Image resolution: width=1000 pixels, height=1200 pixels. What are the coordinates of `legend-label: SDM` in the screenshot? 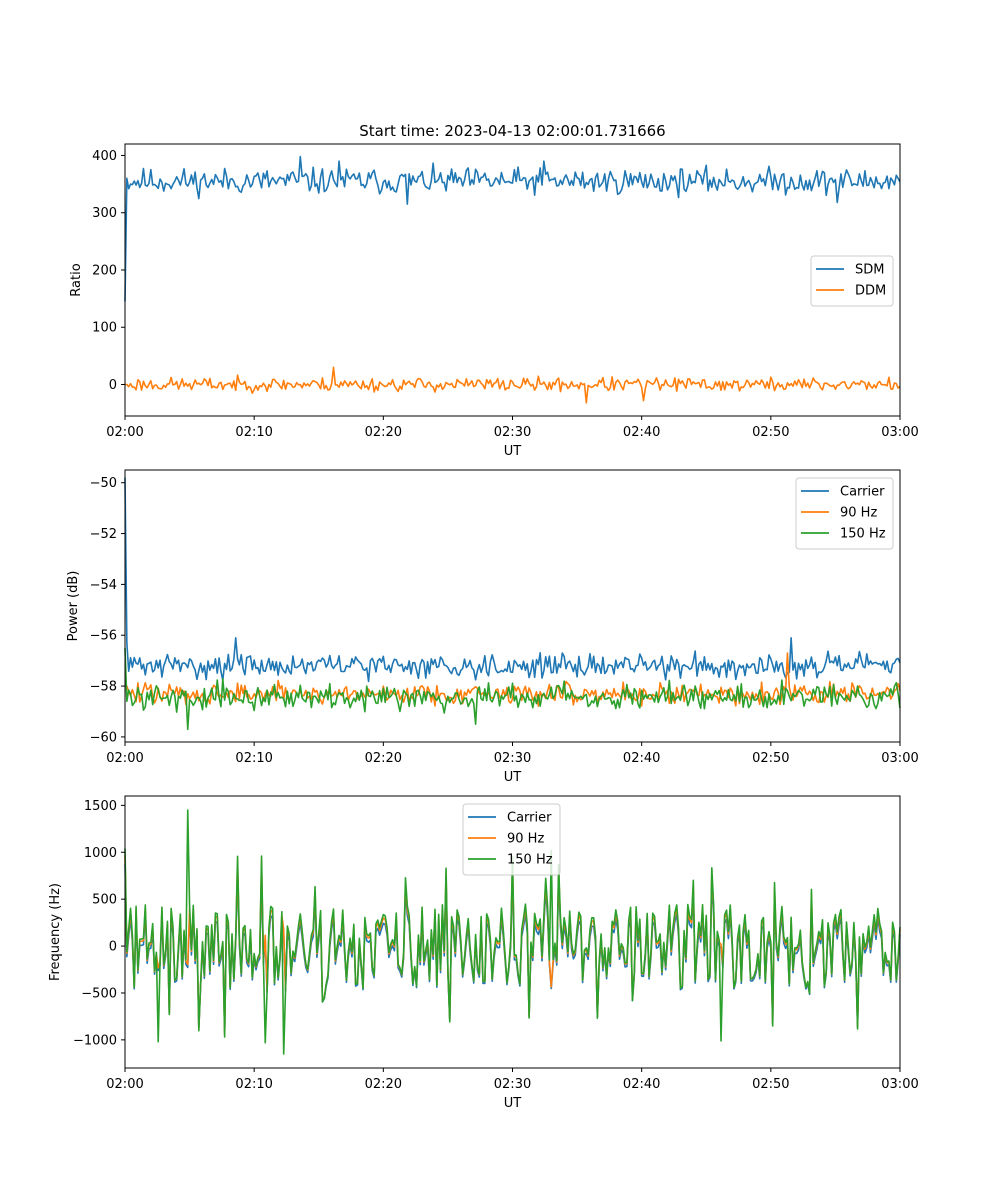 It's located at (869, 270).